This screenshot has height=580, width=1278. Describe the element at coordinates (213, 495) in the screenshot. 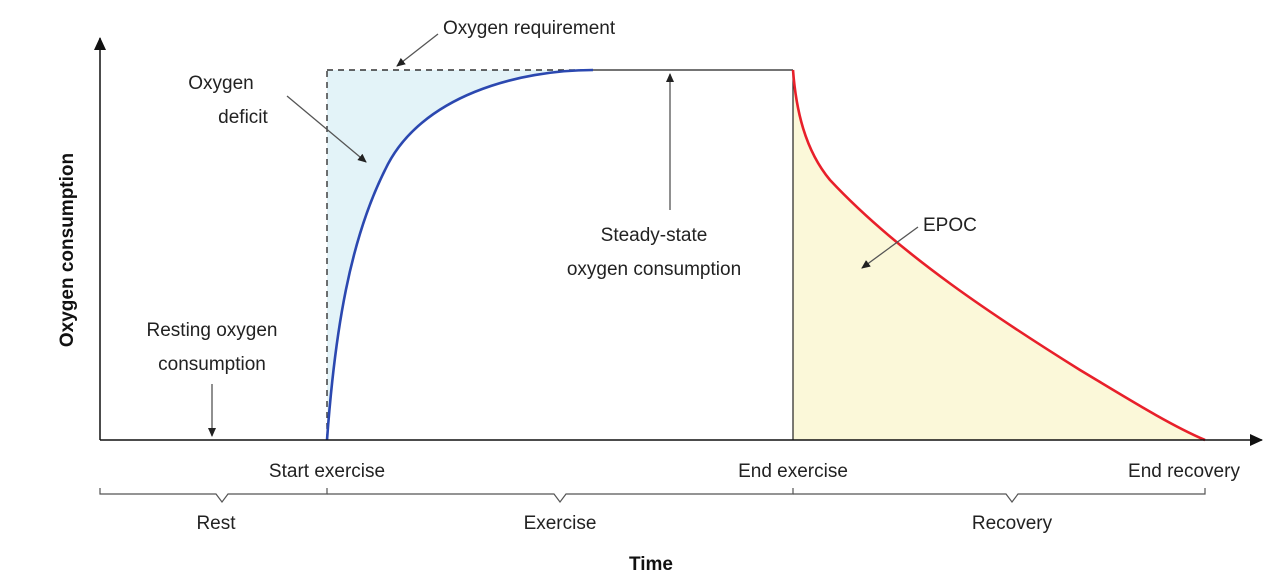

I see `rest-bracket` at that location.